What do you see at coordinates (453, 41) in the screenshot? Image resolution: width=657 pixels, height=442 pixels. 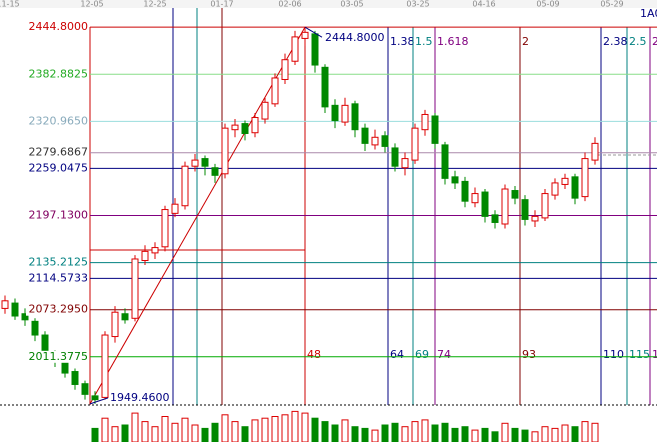 I see `time-ratio-label: 1.618` at bounding box center [453, 41].